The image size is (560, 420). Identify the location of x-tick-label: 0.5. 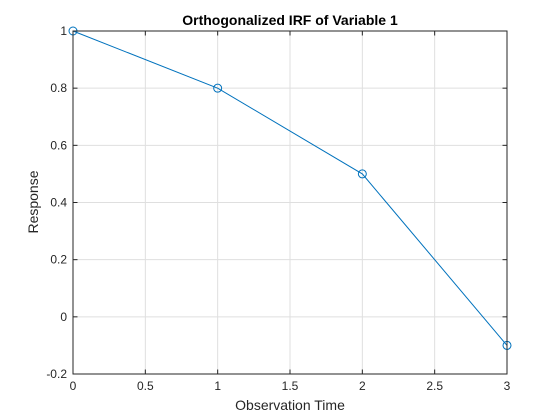
(145, 386).